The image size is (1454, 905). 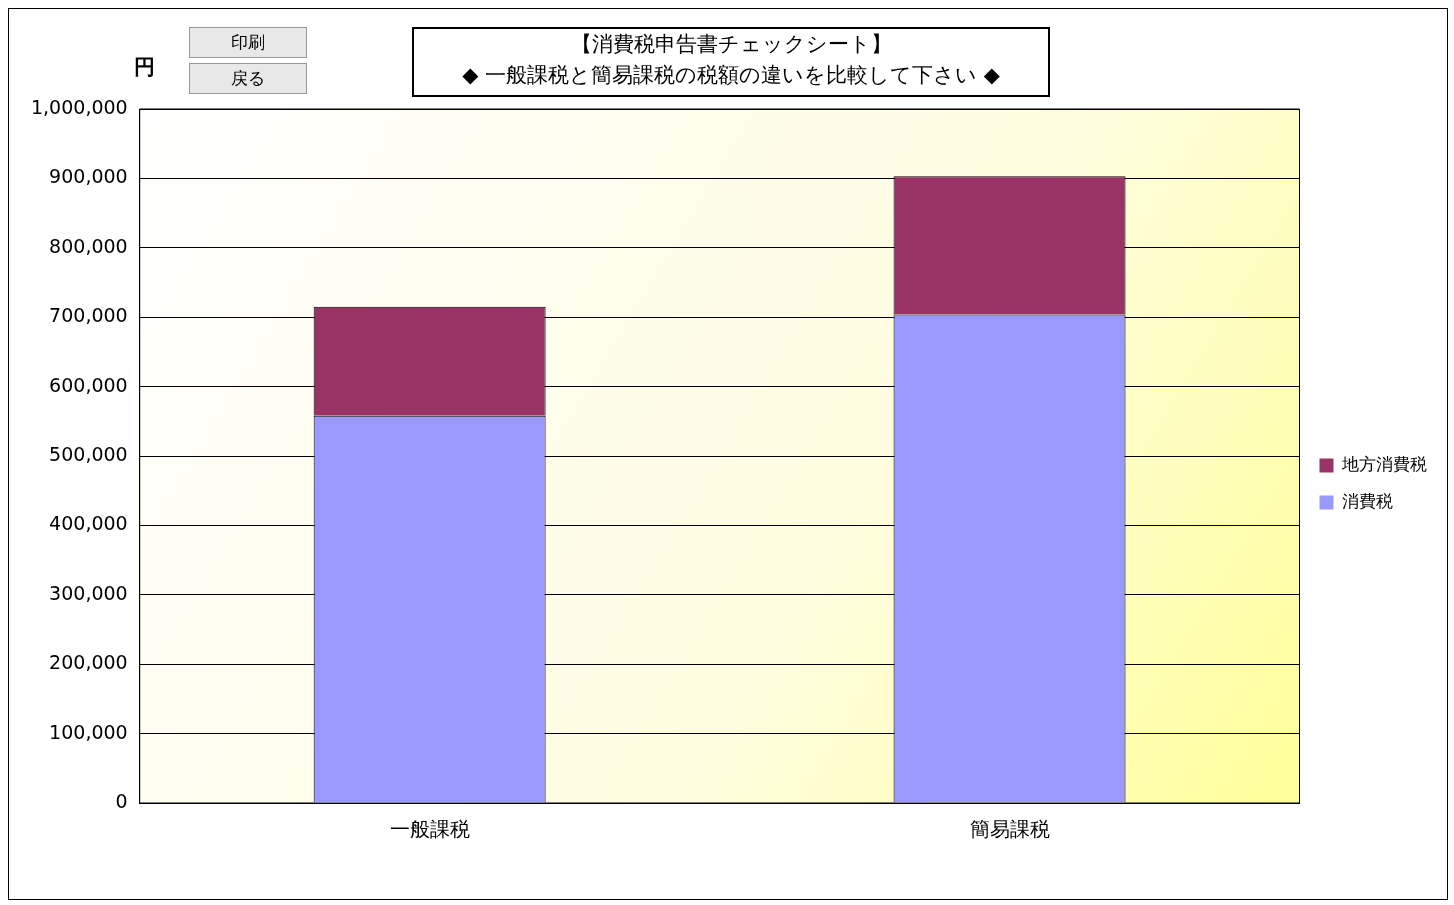 What do you see at coordinates (731, 75) in the screenshot?
I see `chart-subtitle: ◆ 一般課税と簡易課税の税額の違いを比較して下さい ◆` at bounding box center [731, 75].